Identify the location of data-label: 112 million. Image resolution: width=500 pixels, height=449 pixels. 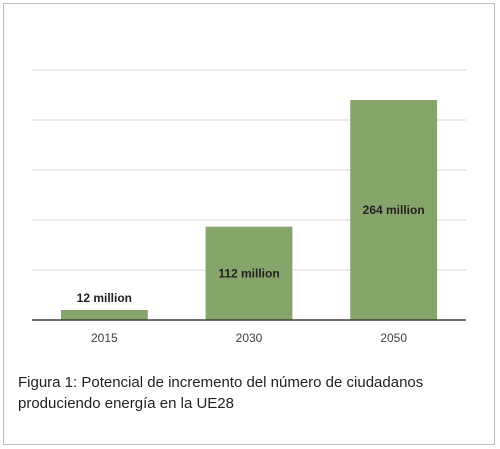
(248, 273).